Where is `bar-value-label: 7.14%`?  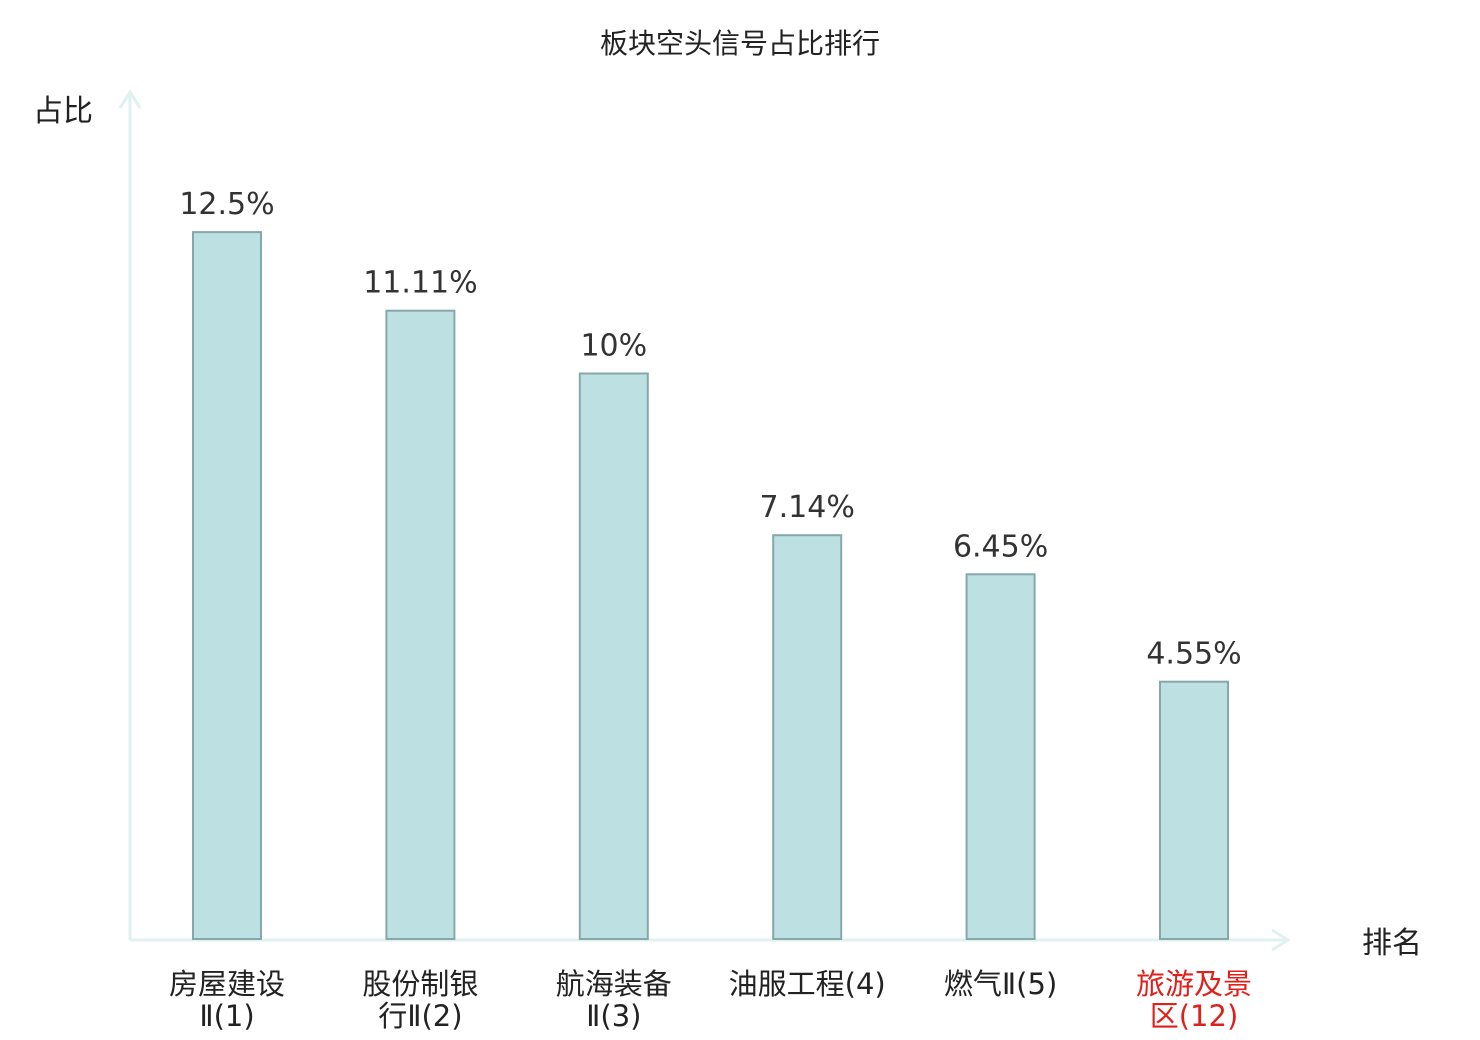
bar-value-label: 7.14% is located at coordinates (807, 507).